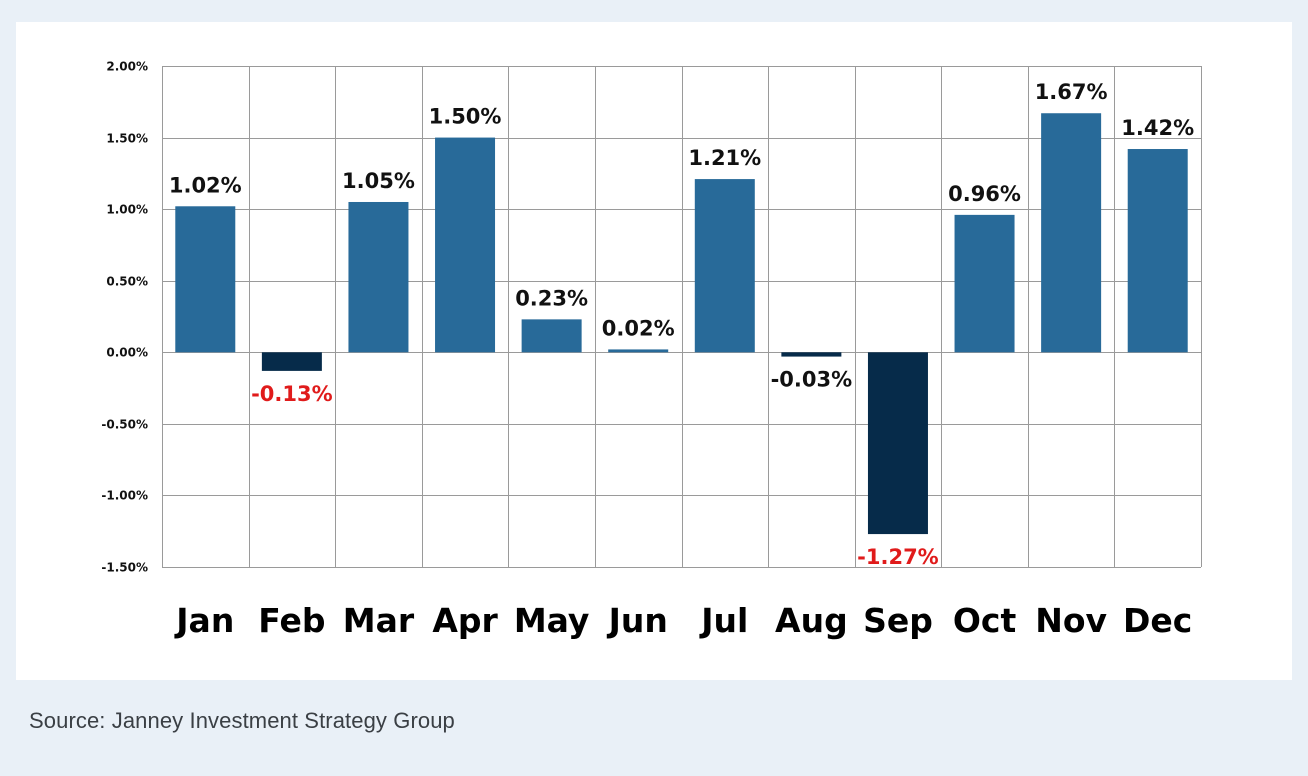 This screenshot has width=1308, height=776. Describe the element at coordinates (465, 245) in the screenshot. I see `bar-apr` at that location.